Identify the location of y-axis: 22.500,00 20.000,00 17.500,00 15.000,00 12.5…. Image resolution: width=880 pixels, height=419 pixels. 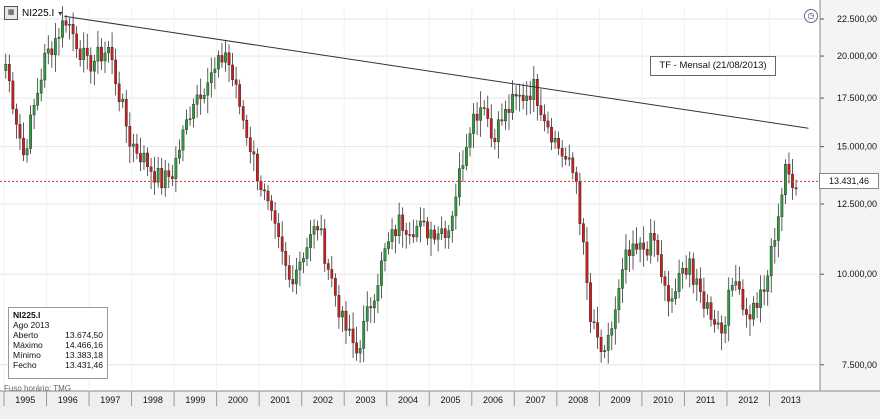
(848, 192).